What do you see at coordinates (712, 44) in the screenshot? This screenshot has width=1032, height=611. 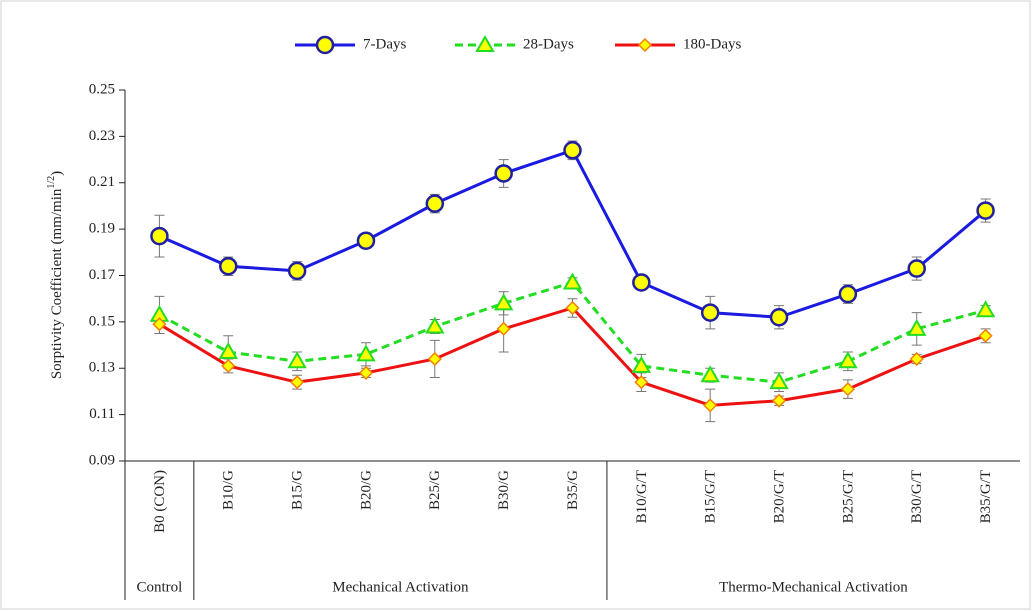 I see `legend-label: 180-Days` at bounding box center [712, 44].